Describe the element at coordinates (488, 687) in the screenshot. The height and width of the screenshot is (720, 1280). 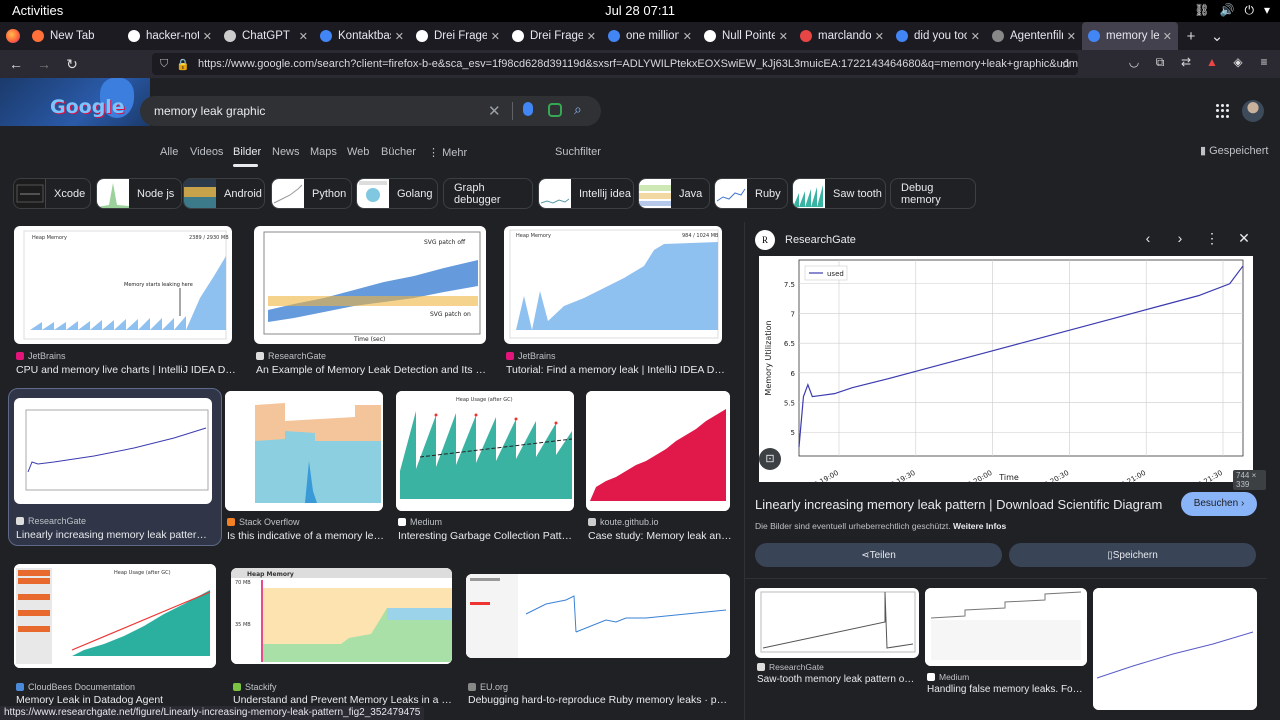
I see `result-source: EU.org` at that location.